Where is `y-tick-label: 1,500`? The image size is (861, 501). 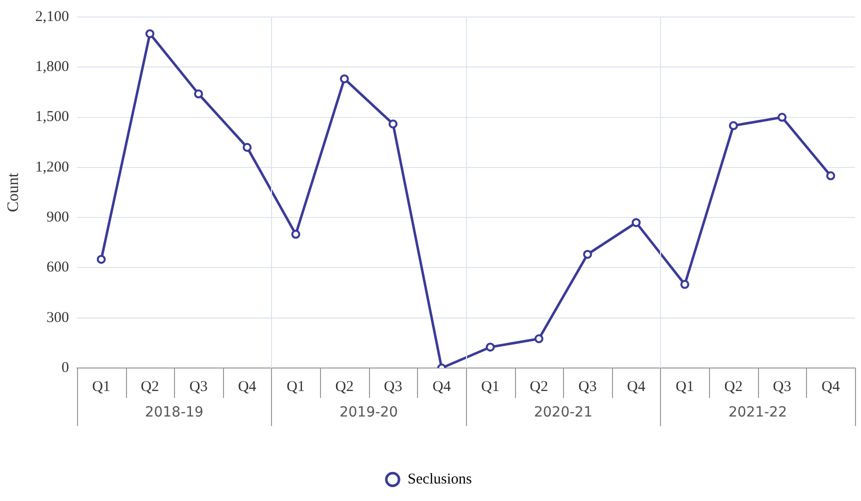
y-tick-label: 1,500 is located at coordinates (52, 117).